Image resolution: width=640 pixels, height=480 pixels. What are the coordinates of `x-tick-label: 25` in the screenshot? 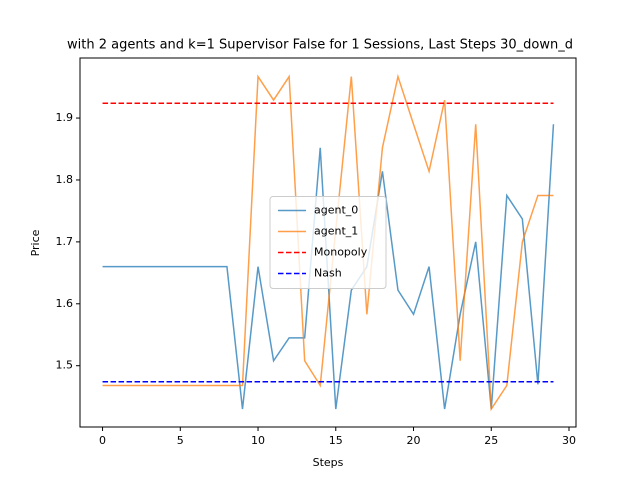 It's located at (491, 440).